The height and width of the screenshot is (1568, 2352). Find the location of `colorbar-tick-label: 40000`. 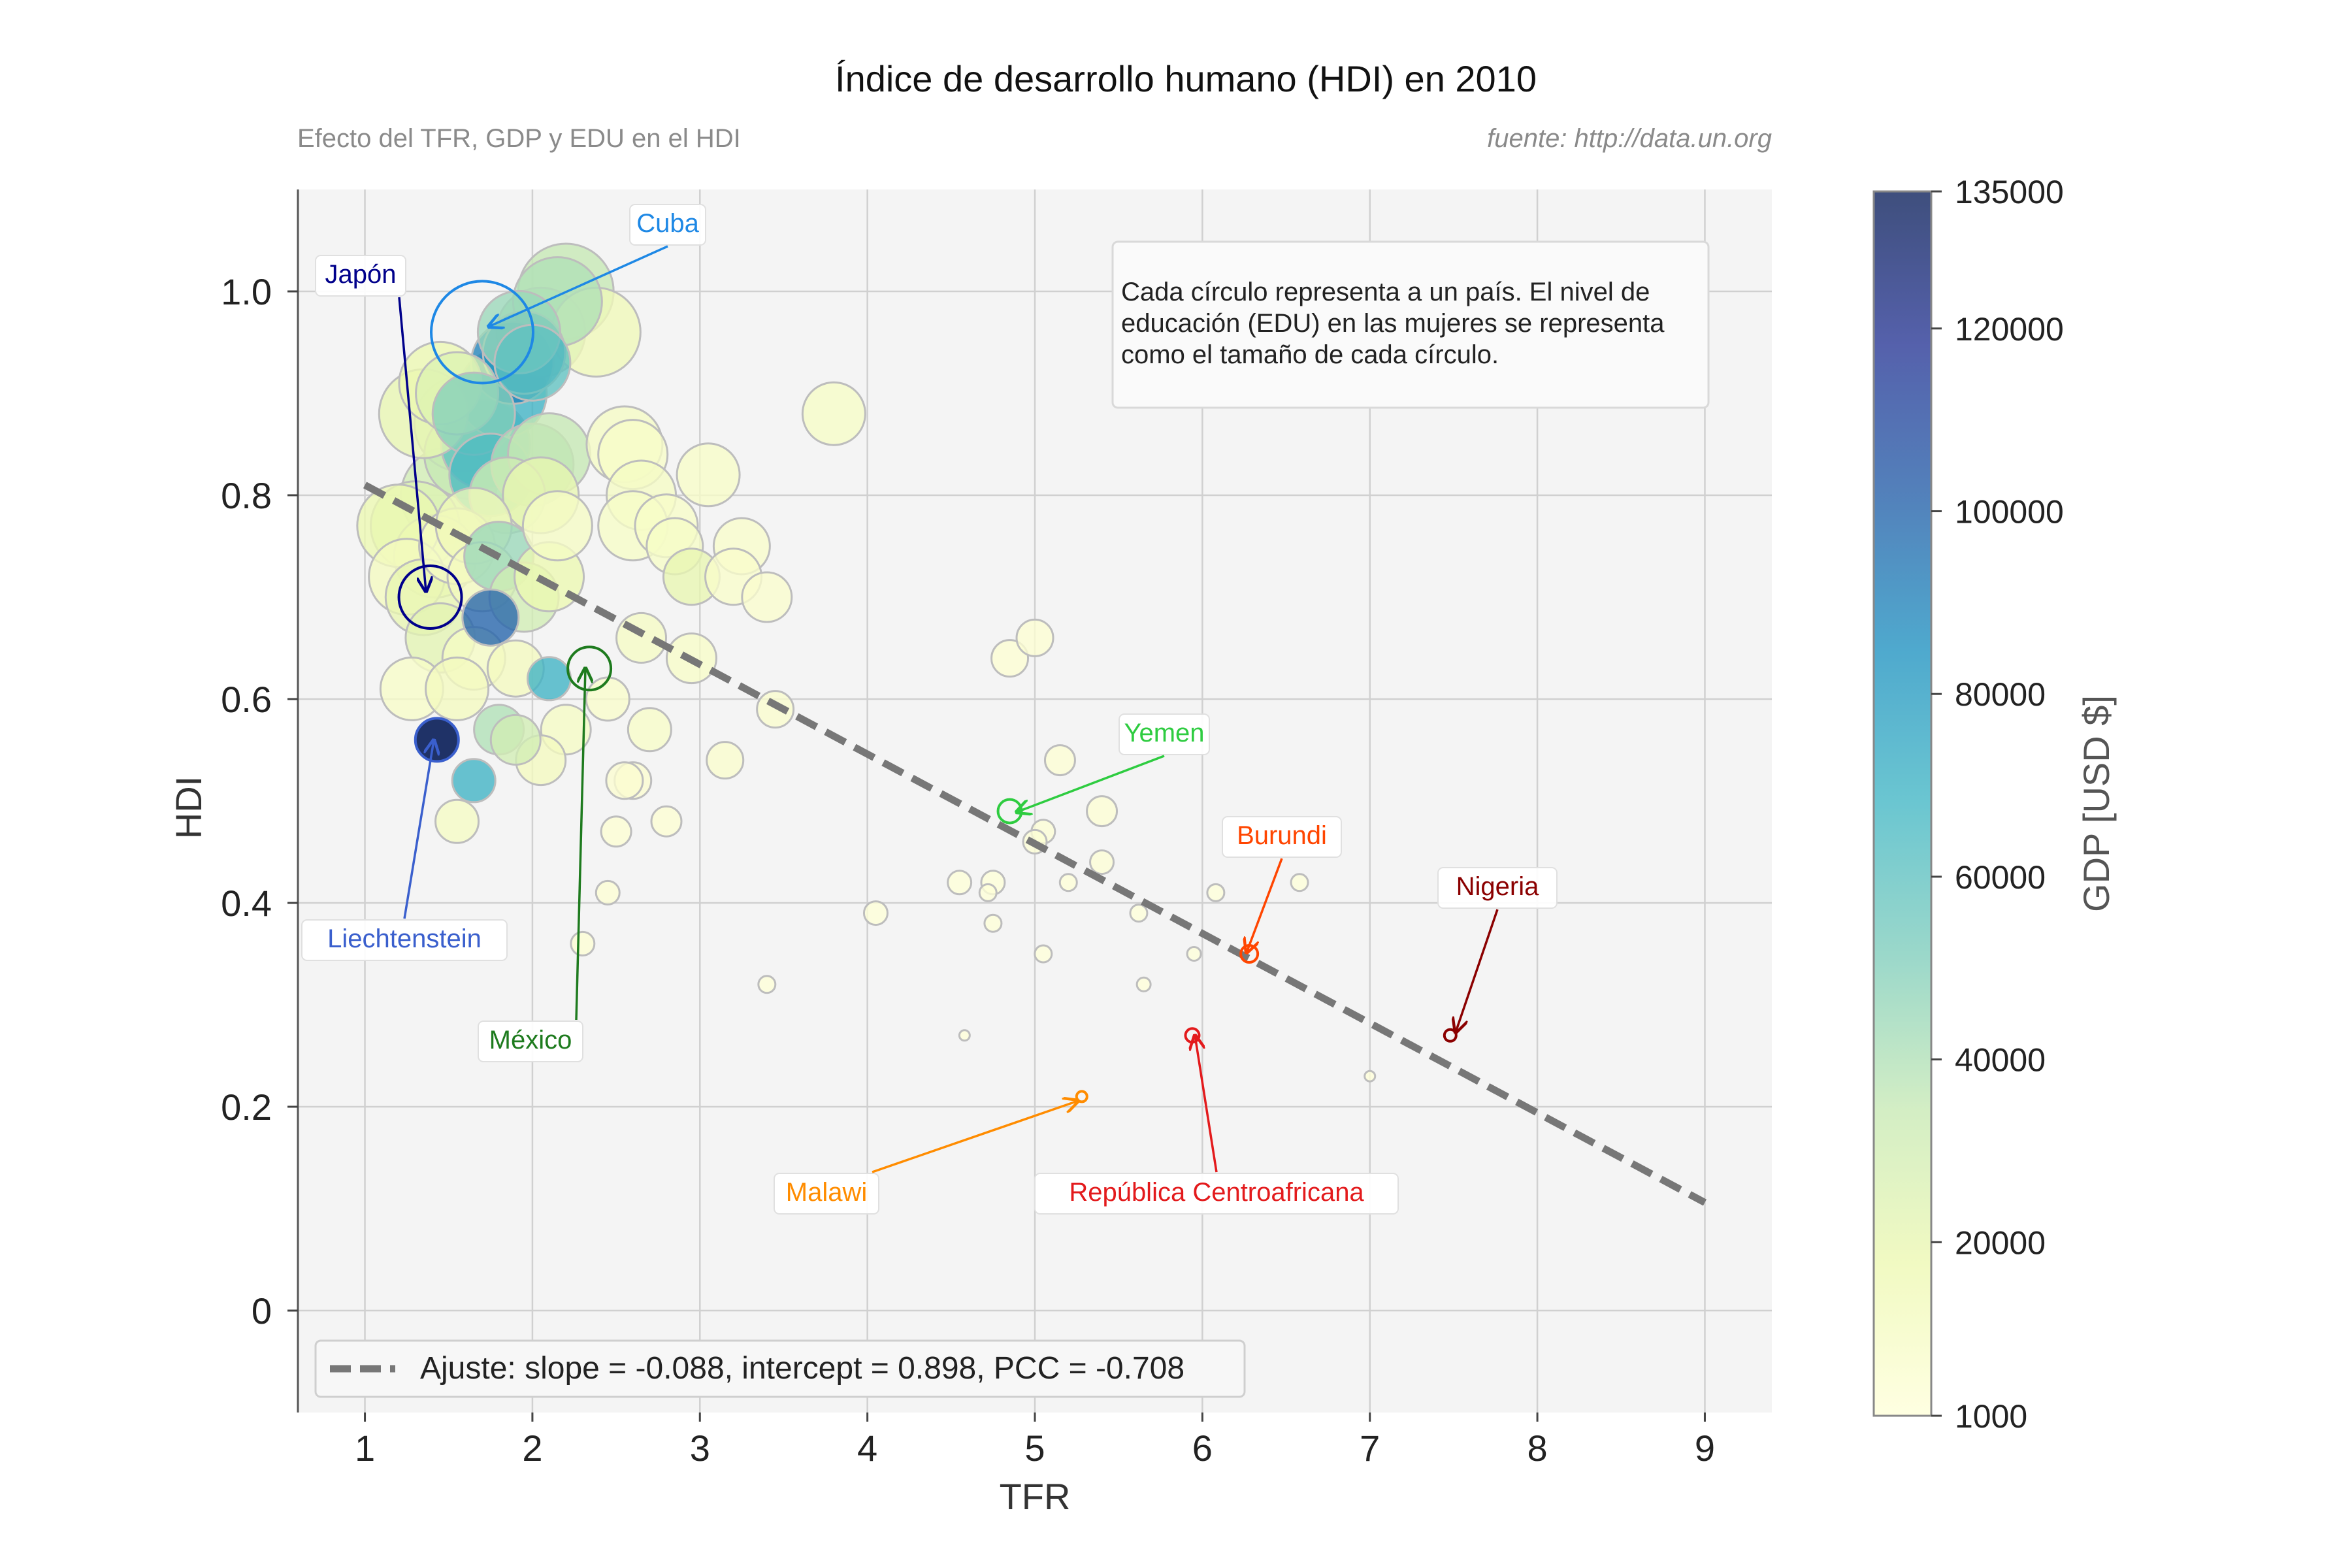

colorbar-tick-label: 40000 is located at coordinates (2000, 1060).